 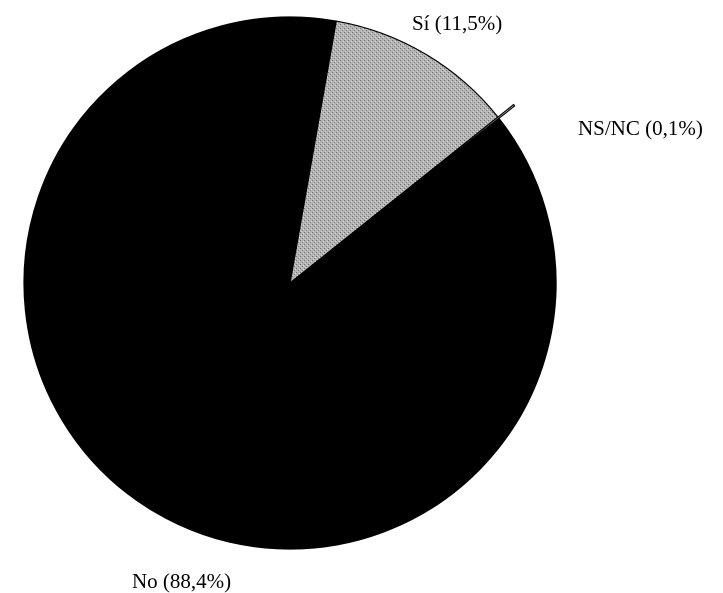 I want to click on slice-label-nsnc: NS/NC (0,1%), so click(x=640, y=128).